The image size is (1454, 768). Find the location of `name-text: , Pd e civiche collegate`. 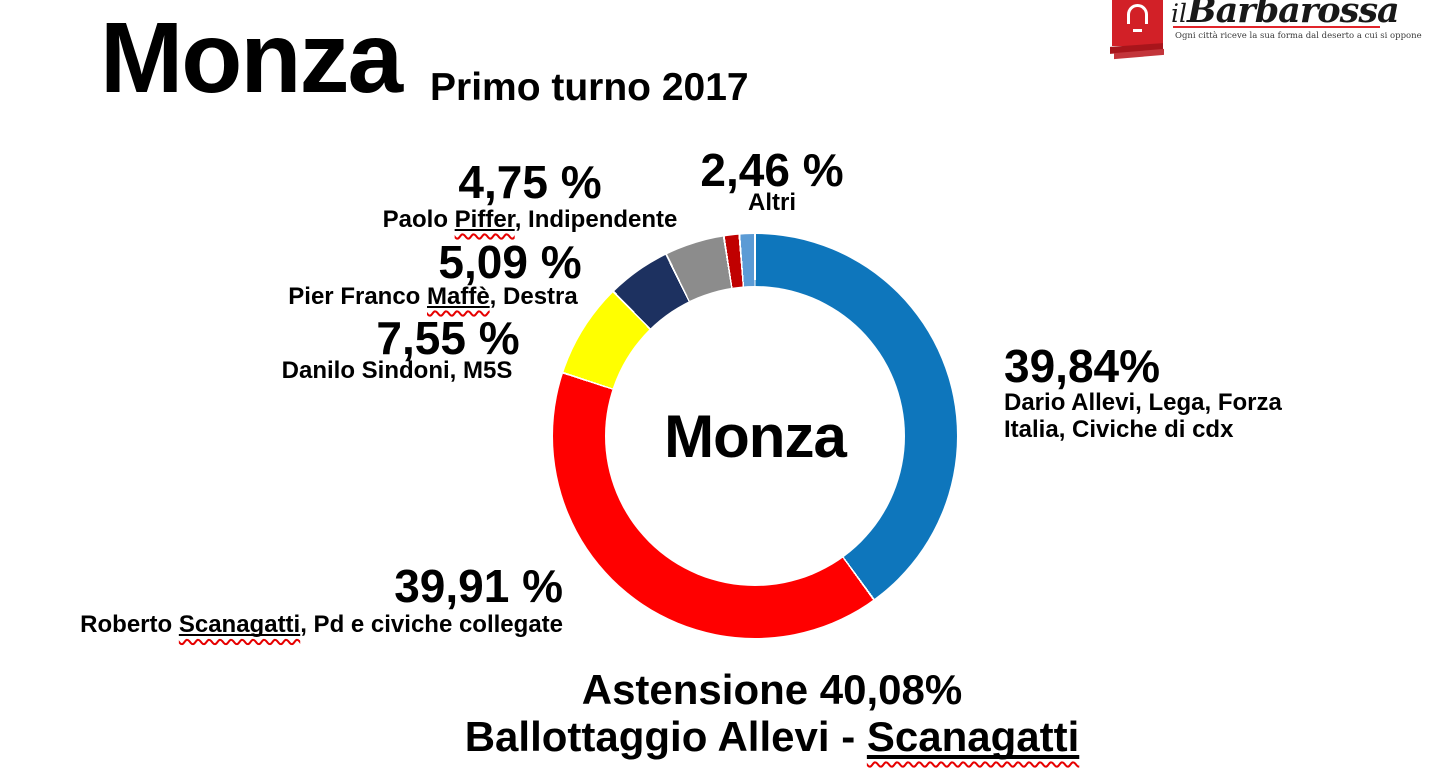

name-text: , Pd e civiche collegate is located at coordinates (431, 625).